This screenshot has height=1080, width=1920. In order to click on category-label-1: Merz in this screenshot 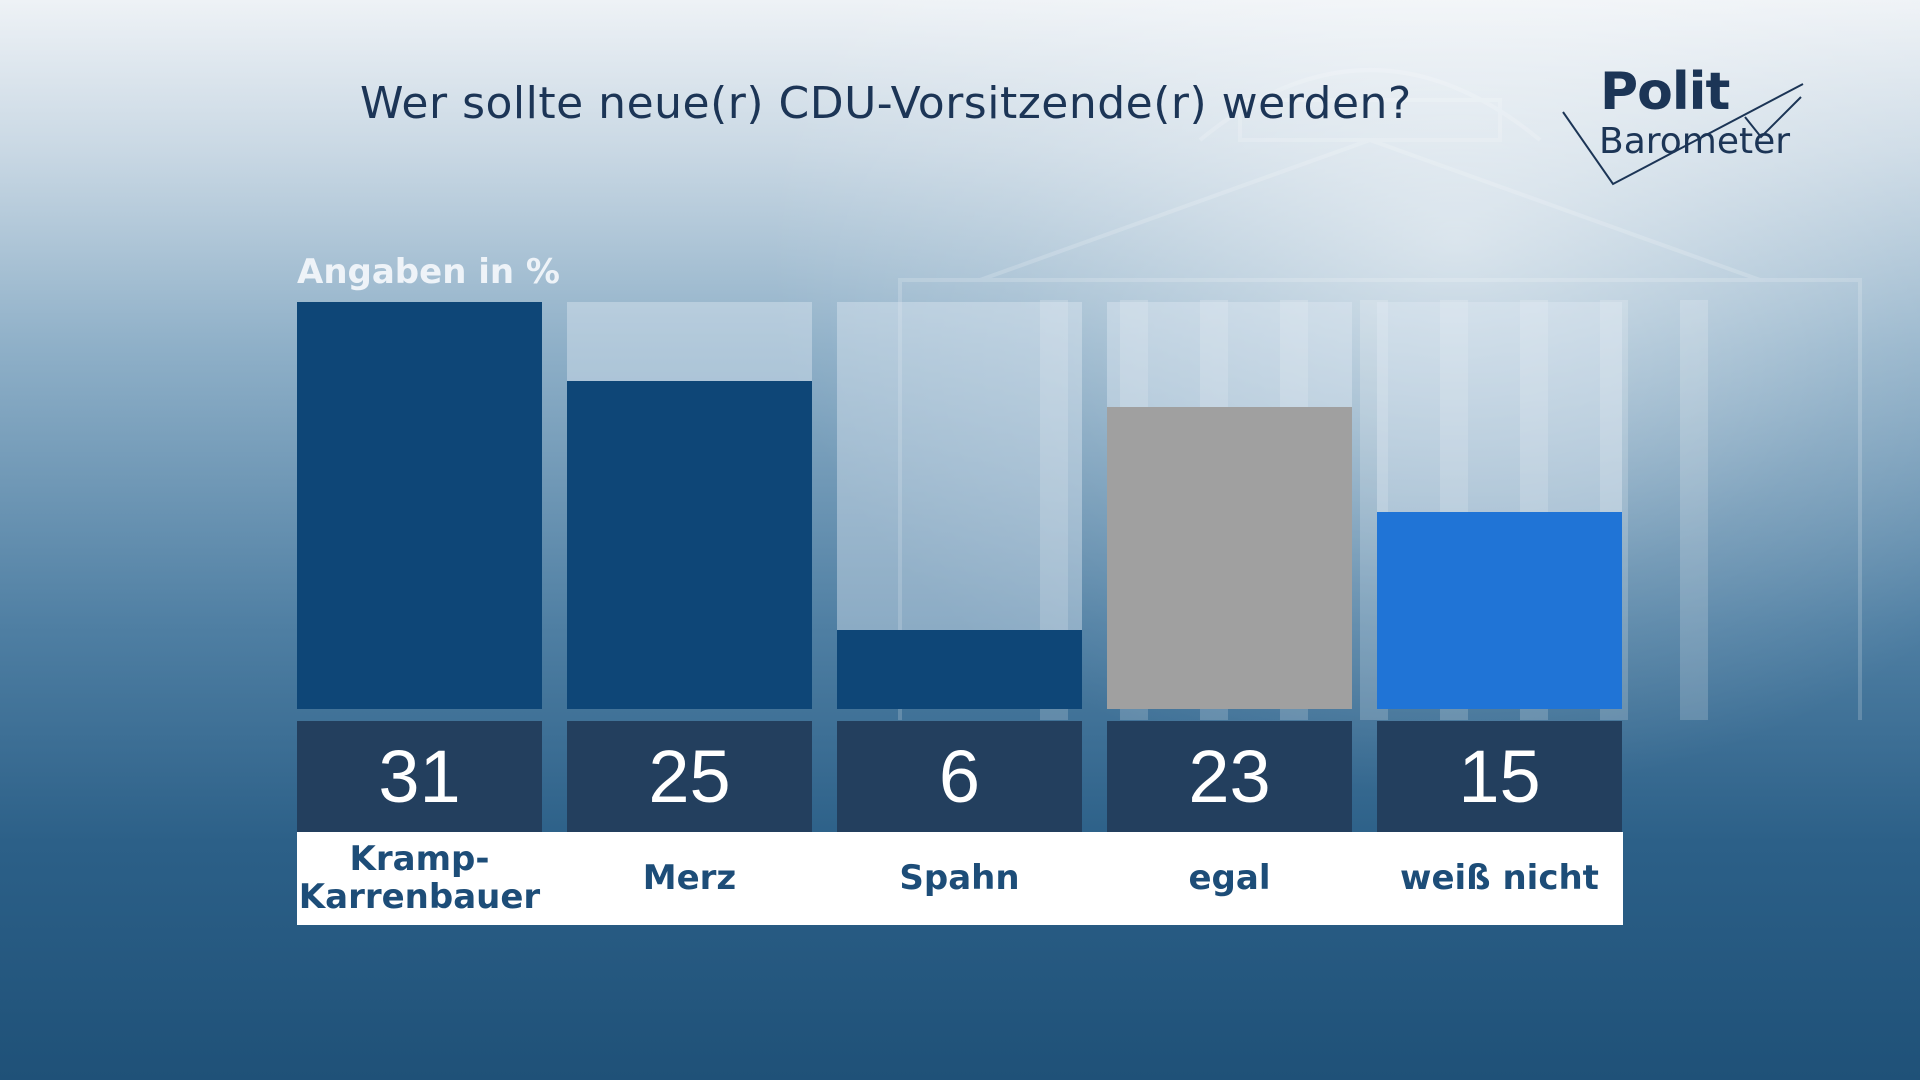, I will do `click(689, 877)`.